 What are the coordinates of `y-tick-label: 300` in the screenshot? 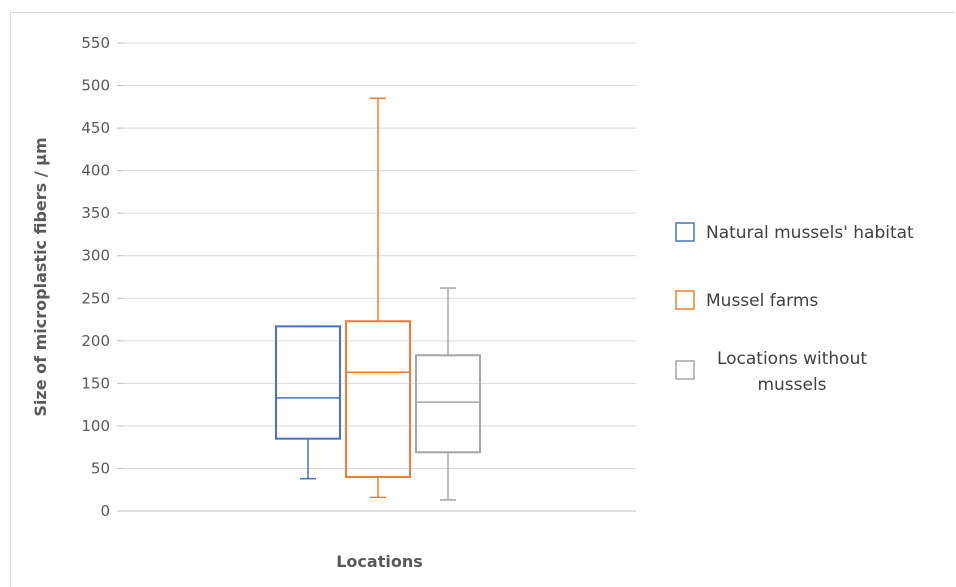 It's located at (95, 256).